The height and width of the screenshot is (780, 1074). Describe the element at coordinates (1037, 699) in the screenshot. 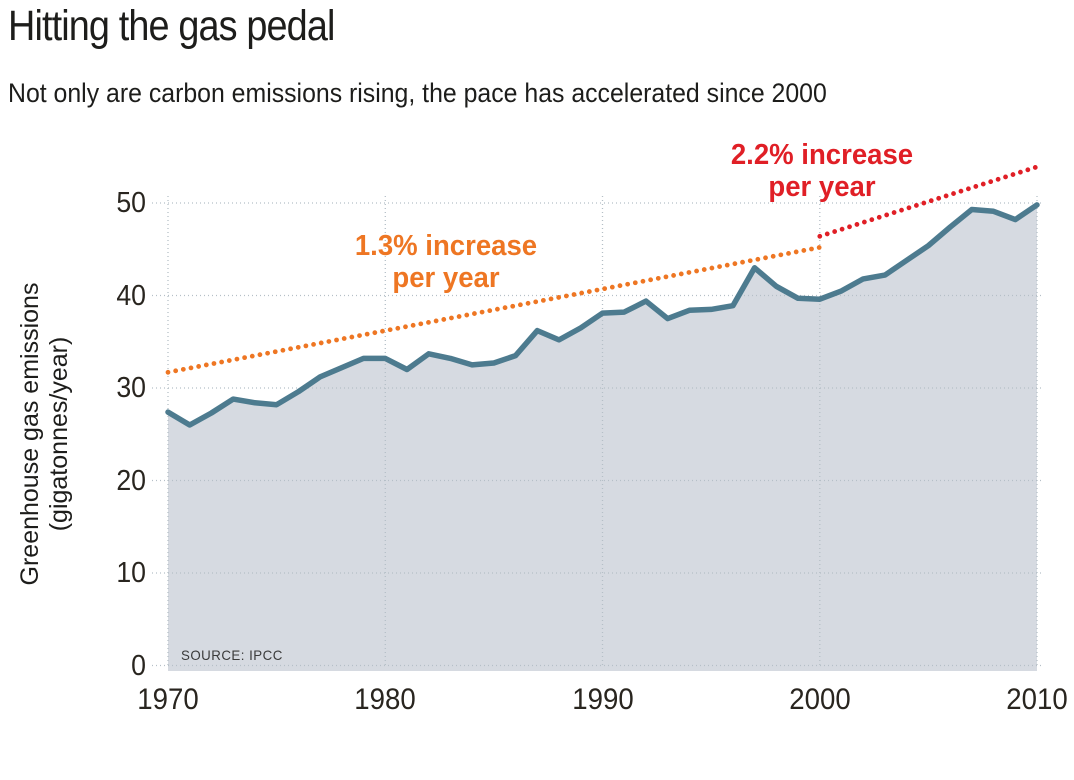

I see `x-tick-2010: 2010` at that location.